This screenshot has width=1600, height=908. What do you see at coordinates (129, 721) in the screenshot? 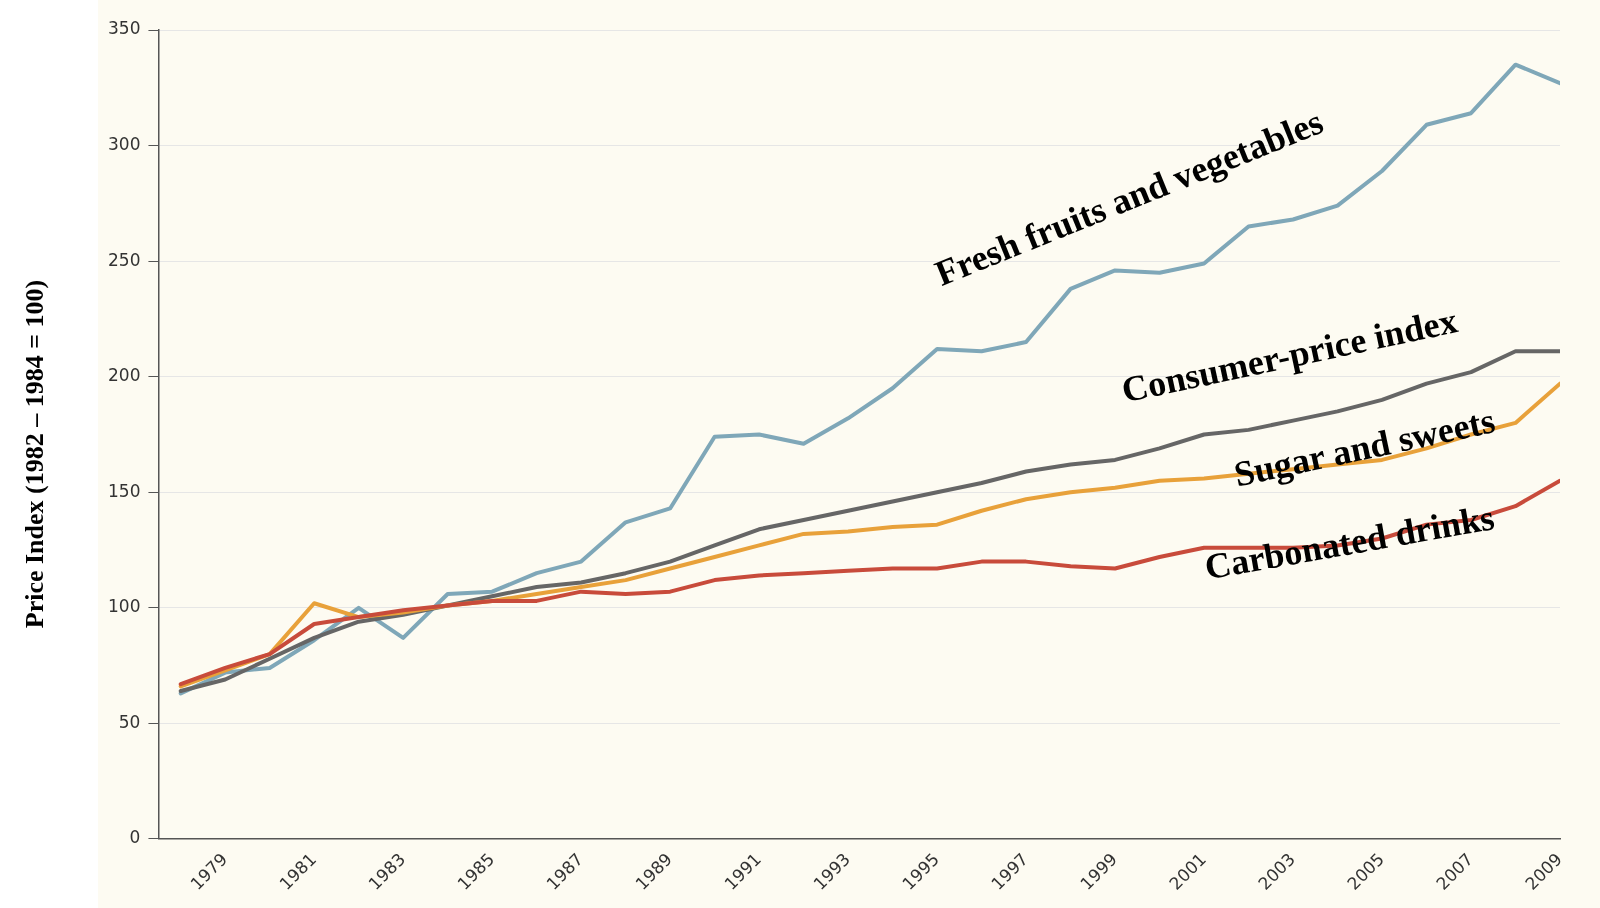
I see `y-tick-label: 50` at bounding box center [129, 721].